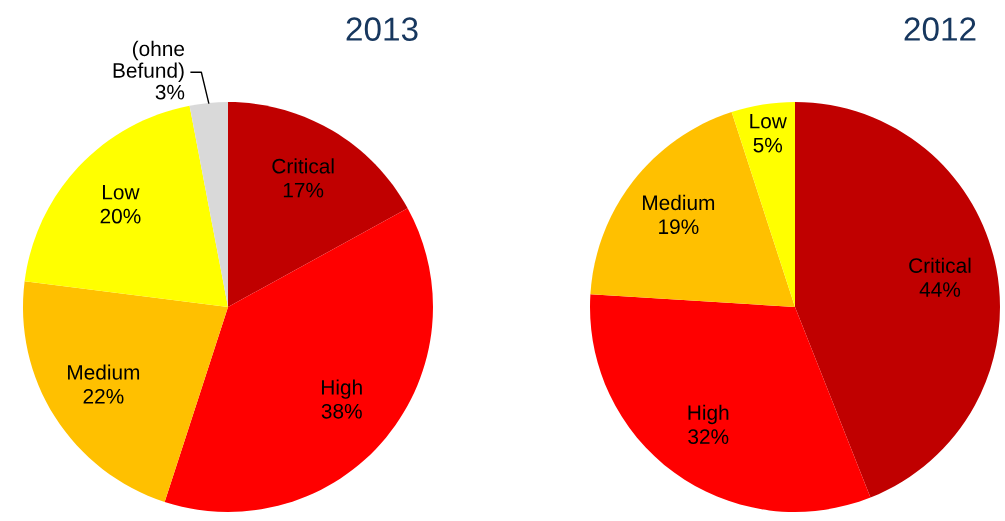 The height and width of the screenshot is (521, 1005). Describe the element at coordinates (303, 190) in the screenshot. I see `data-label: 17%` at that location.